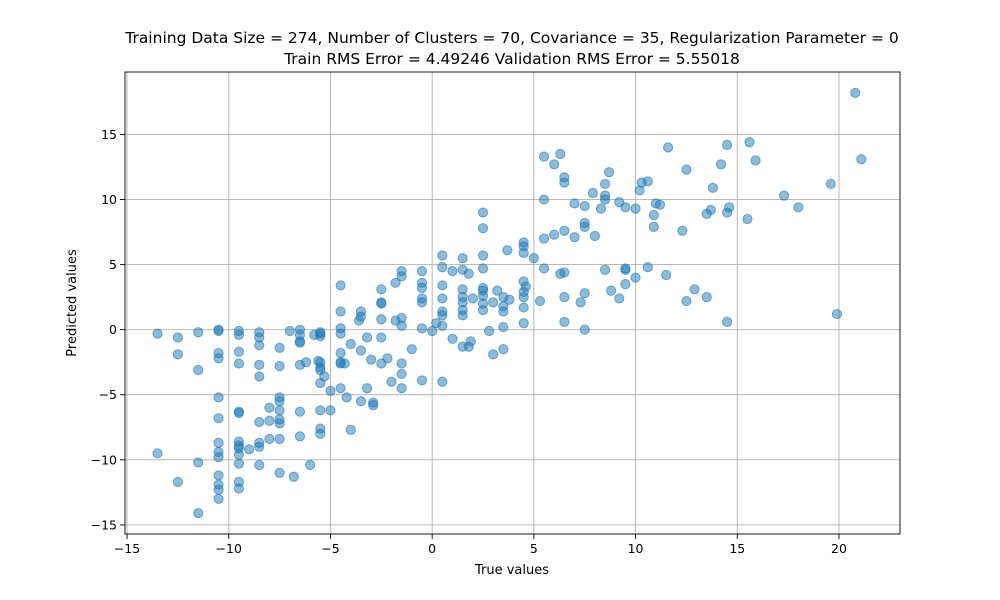  What do you see at coordinates (109, 199) in the screenshot?
I see `y-tick-label: 10` at bounding box center [109, 199].